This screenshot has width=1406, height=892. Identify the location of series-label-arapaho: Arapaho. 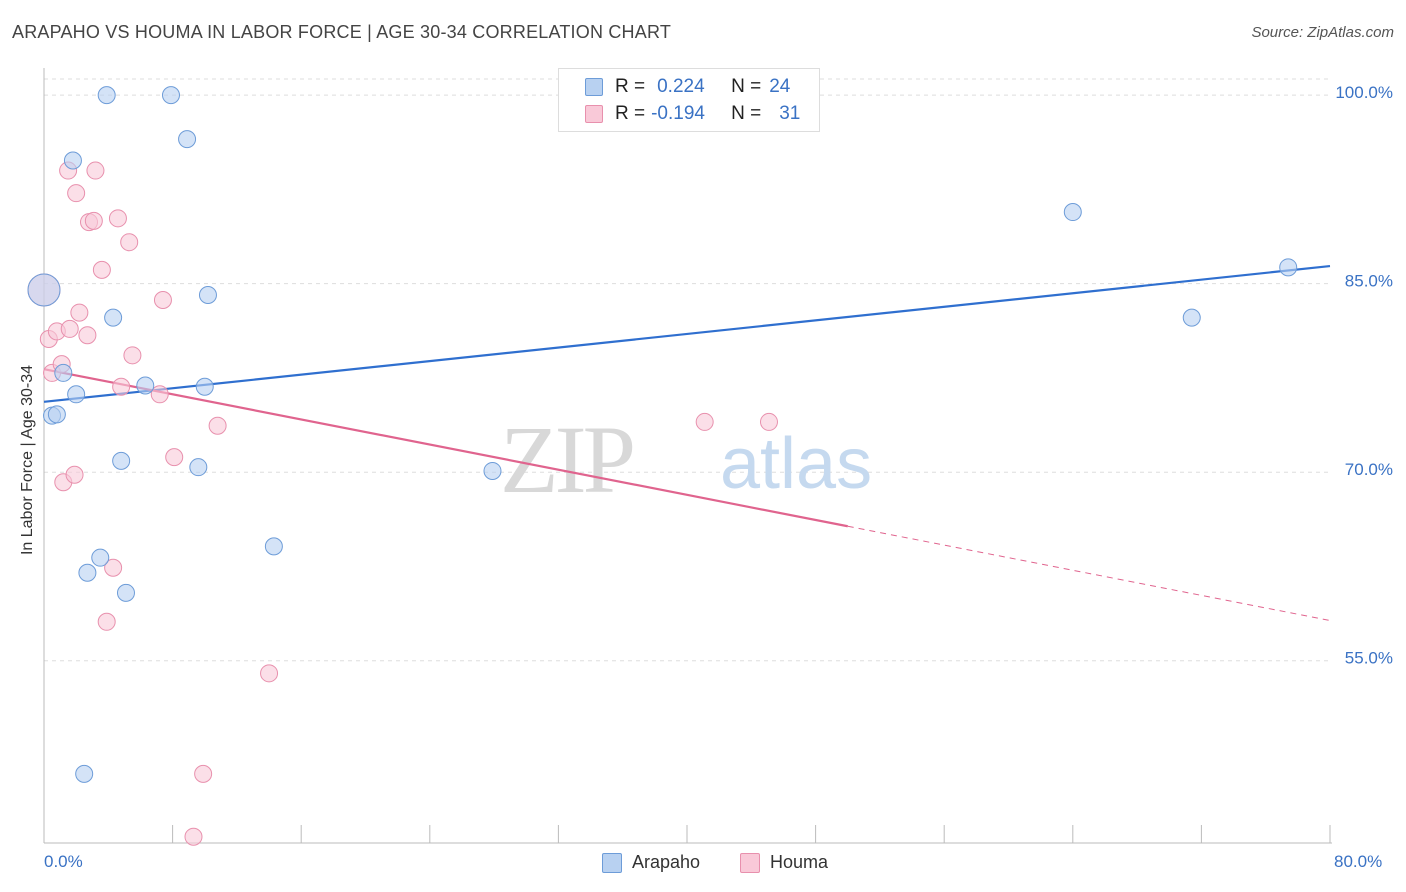
(666, 862).